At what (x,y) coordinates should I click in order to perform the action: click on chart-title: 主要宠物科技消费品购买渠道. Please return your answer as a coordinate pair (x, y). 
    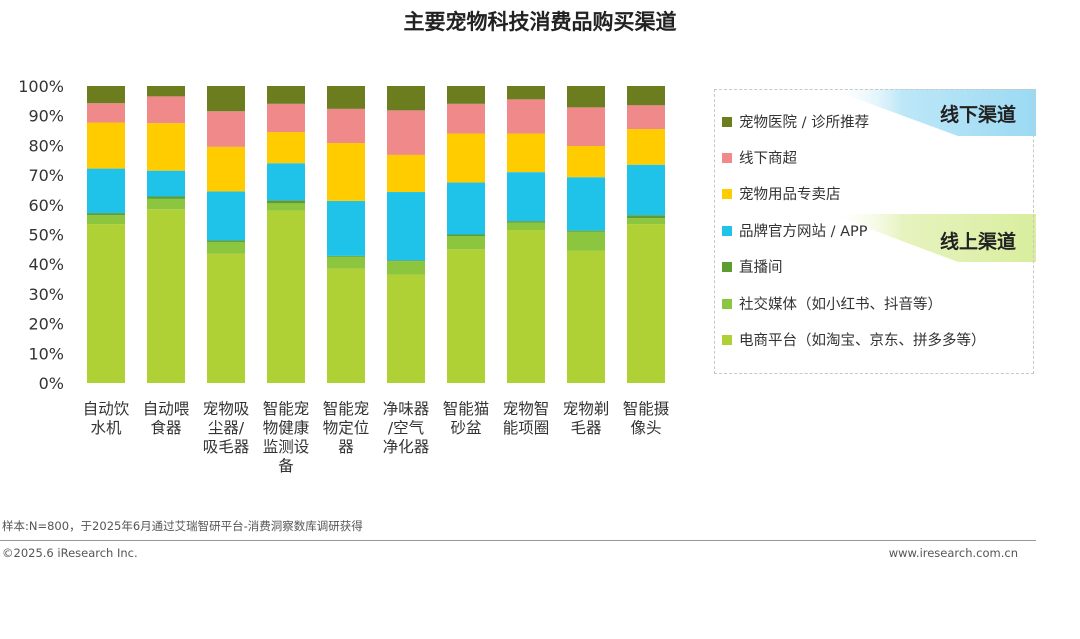
    Looking at the image, I should click on (540, 22).